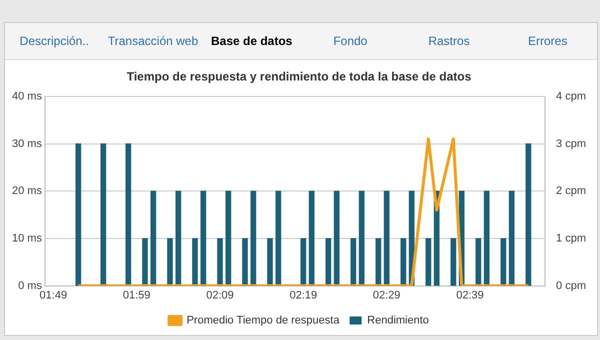 The height and width of the screenshot is (340, 600). What do you see at coordinates (136, 295) in the screenshot?
I see `x-tick-label: 01:59` at bounding box center [136, 295].